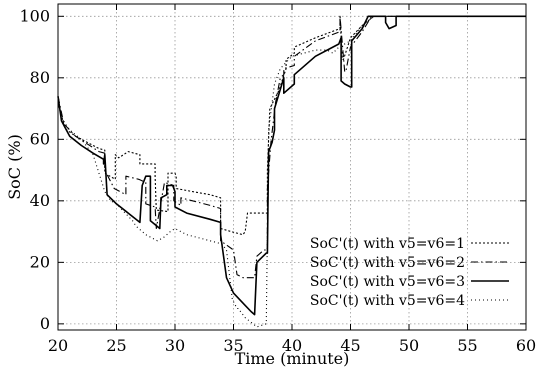 The width and height of the screenshot is (538, 372). I want to click on x-tick-label: 60, so click(526, 345).